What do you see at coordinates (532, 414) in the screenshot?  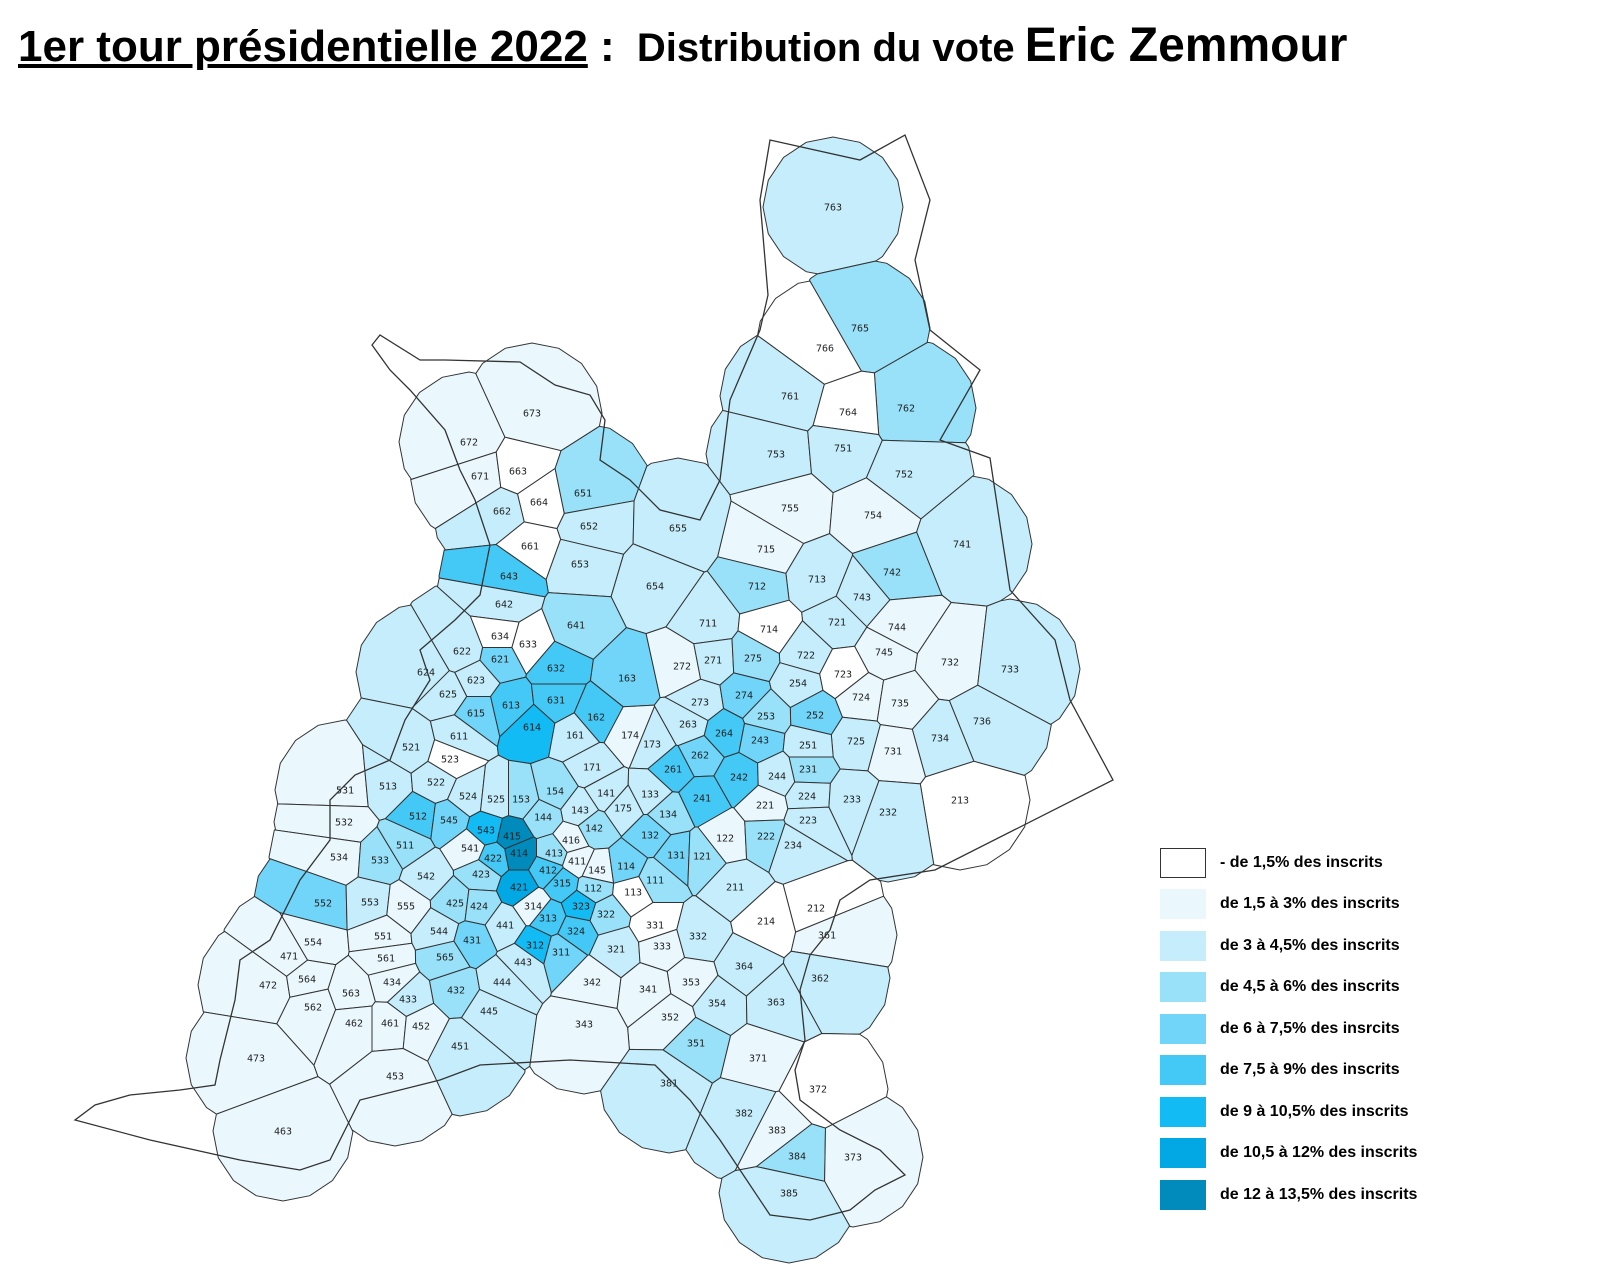 I see `district-label: 673` at bounding box center [532, 414].